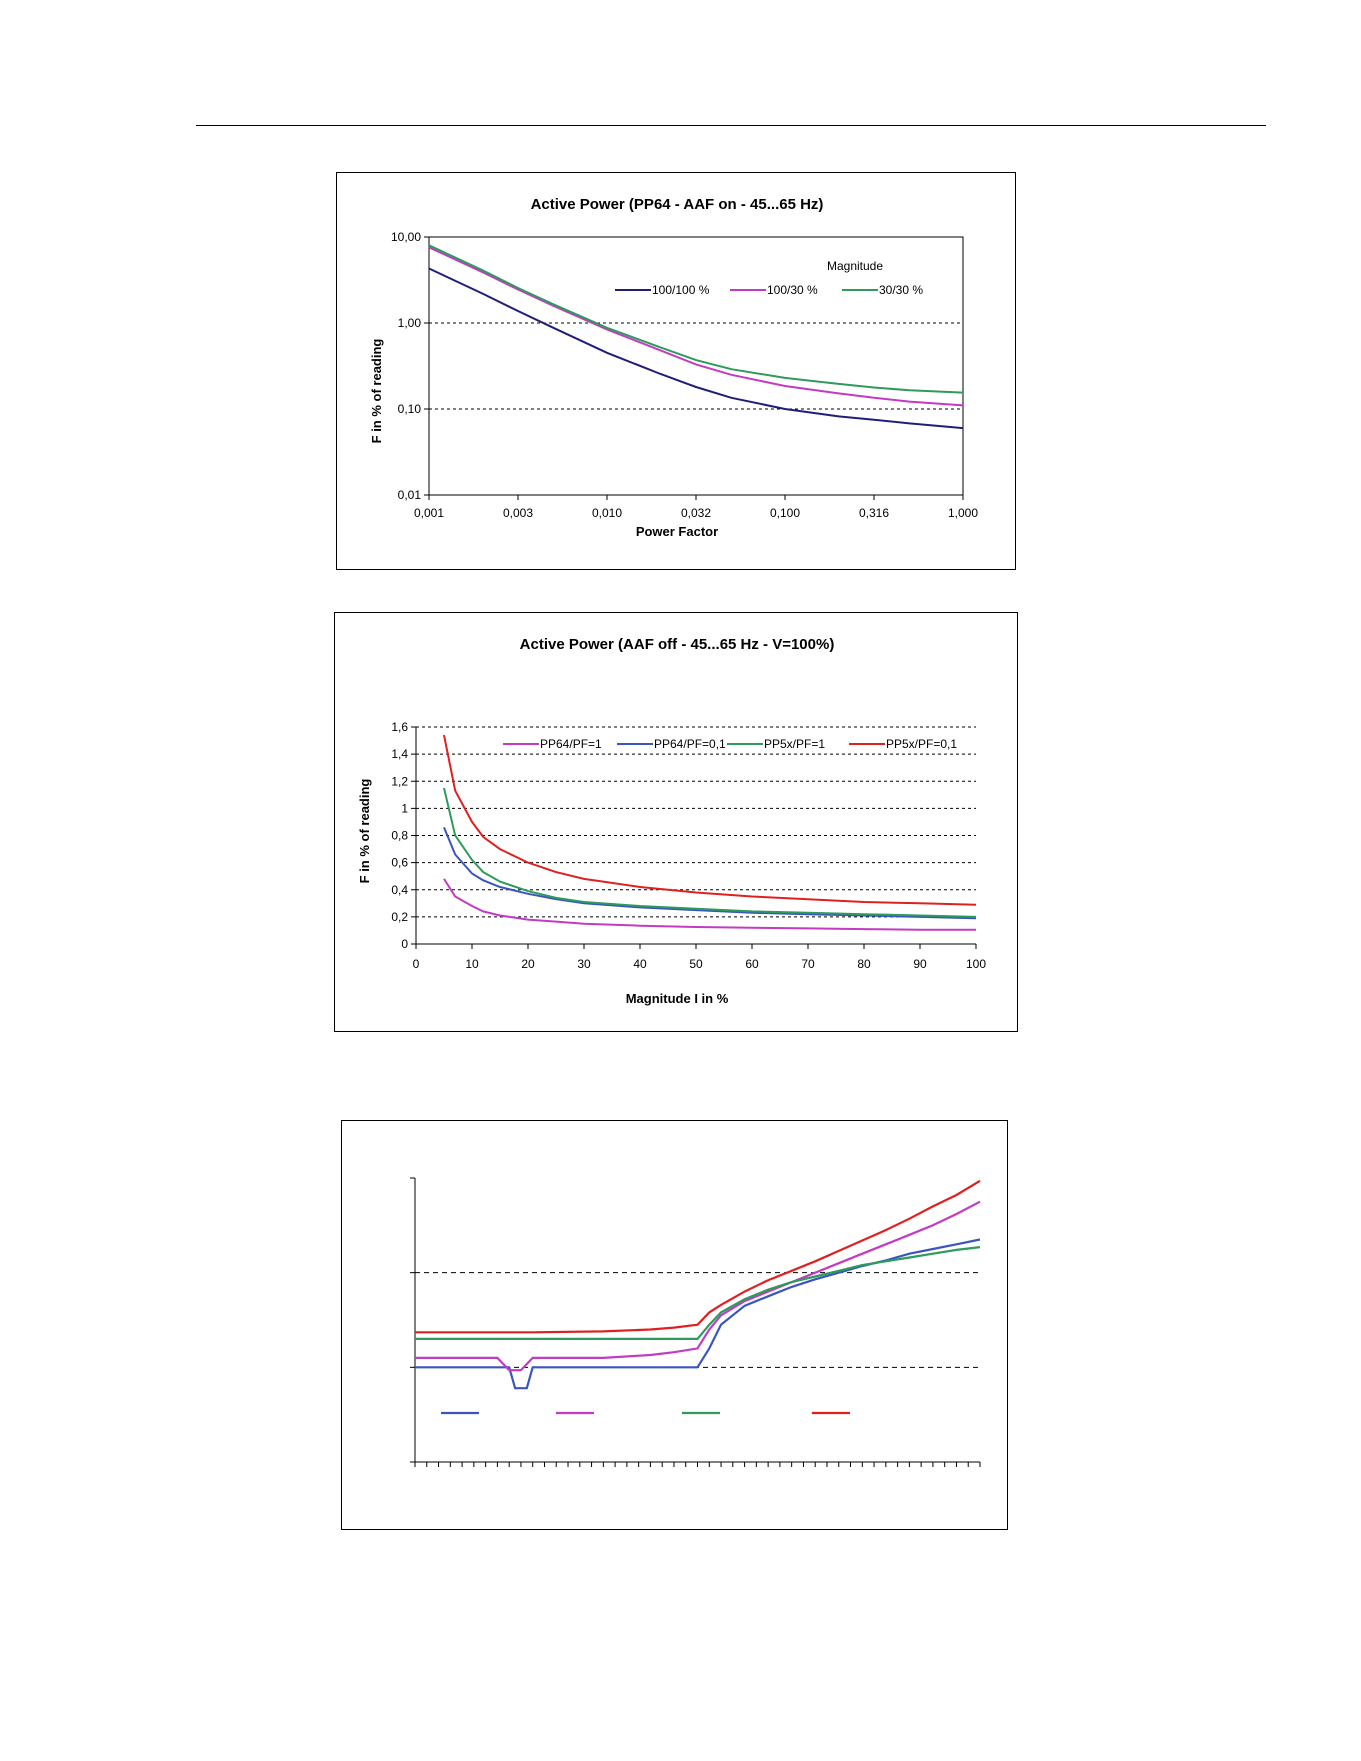  I want to click on chart-2-legend-label-pp64-pf-0-1: PP64/PF=0,1, so click(690, 744).